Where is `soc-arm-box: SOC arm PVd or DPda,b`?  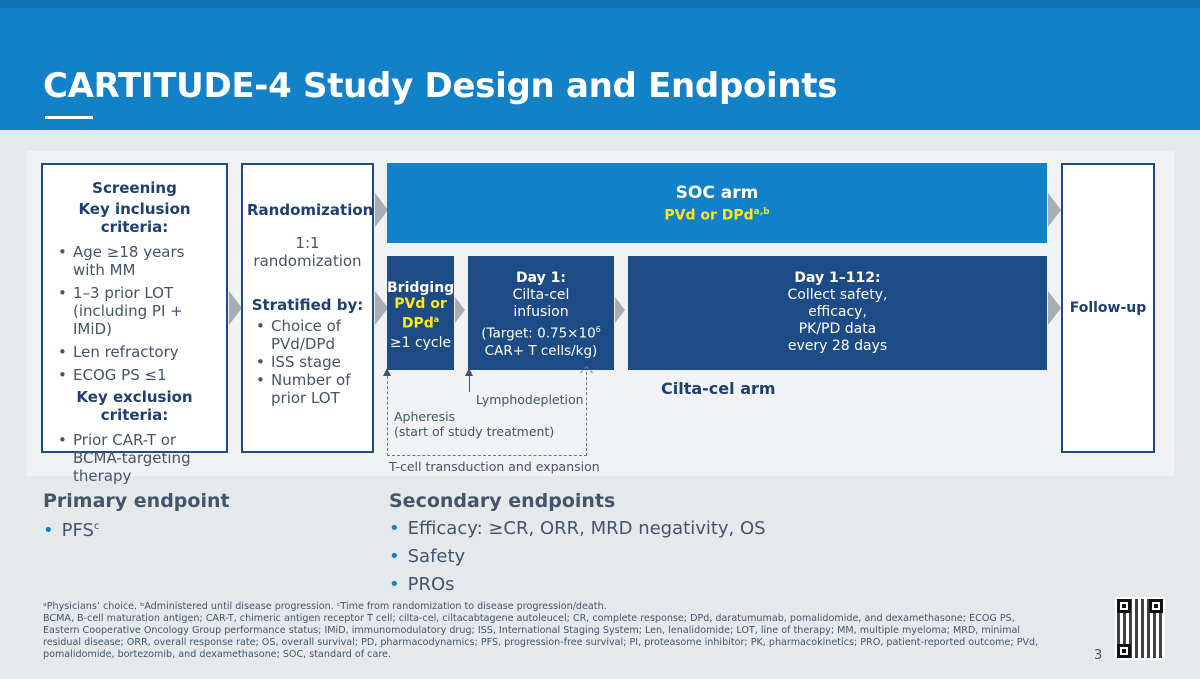 soc-arm-box: SOC arm PVd or DPda,b is located at coordinates (717, 203).